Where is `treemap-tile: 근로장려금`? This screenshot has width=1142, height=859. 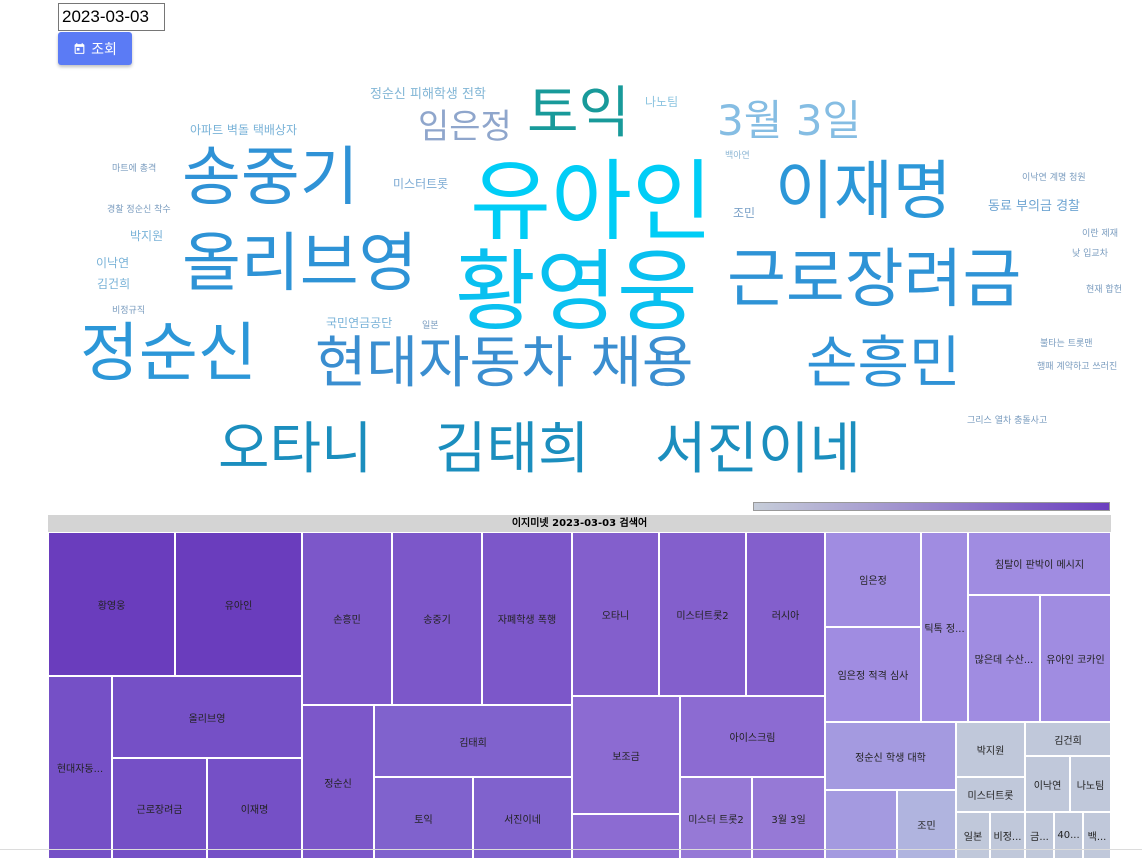
treemap-tile: 근로장려금 is located at coordinates (159, 808).